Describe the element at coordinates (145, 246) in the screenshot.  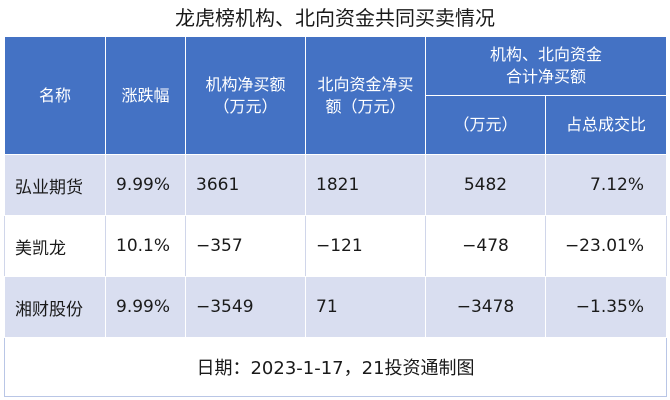
I see `cell-change: 10.1%` at that location.